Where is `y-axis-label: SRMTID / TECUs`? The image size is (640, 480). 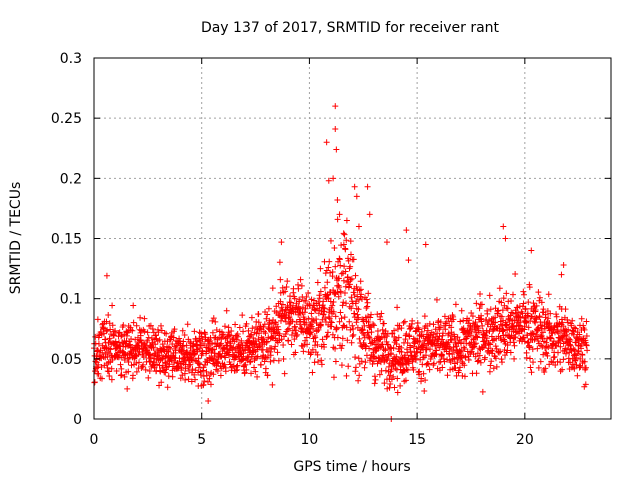
y-axis-label: SRMTID / TECUs is located at coordinates (16, 238).